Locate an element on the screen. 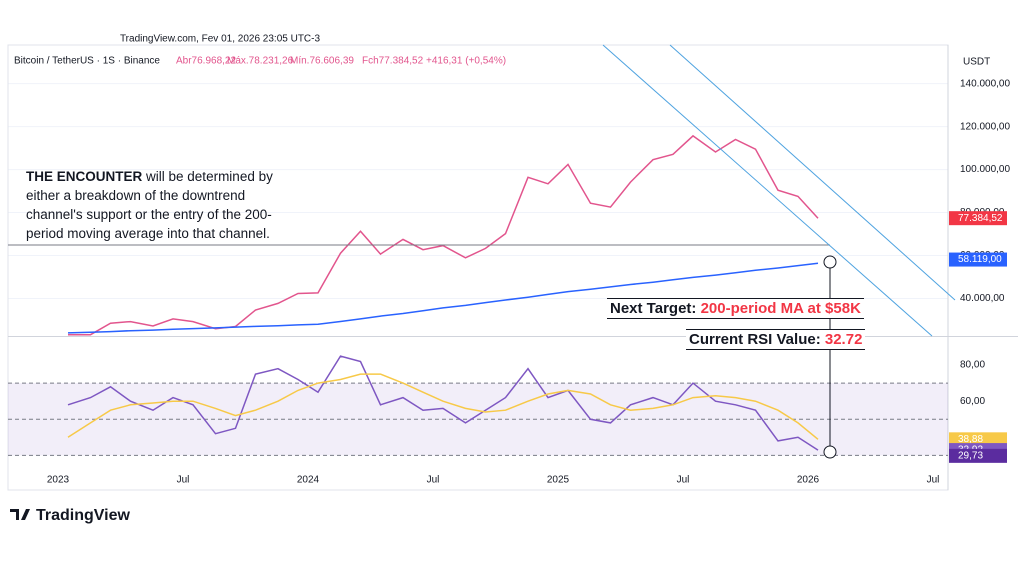 The height and width of the screenshot is (576, 1024). y-tick-label: 100.000,00 is located at coordinates (985, 169).